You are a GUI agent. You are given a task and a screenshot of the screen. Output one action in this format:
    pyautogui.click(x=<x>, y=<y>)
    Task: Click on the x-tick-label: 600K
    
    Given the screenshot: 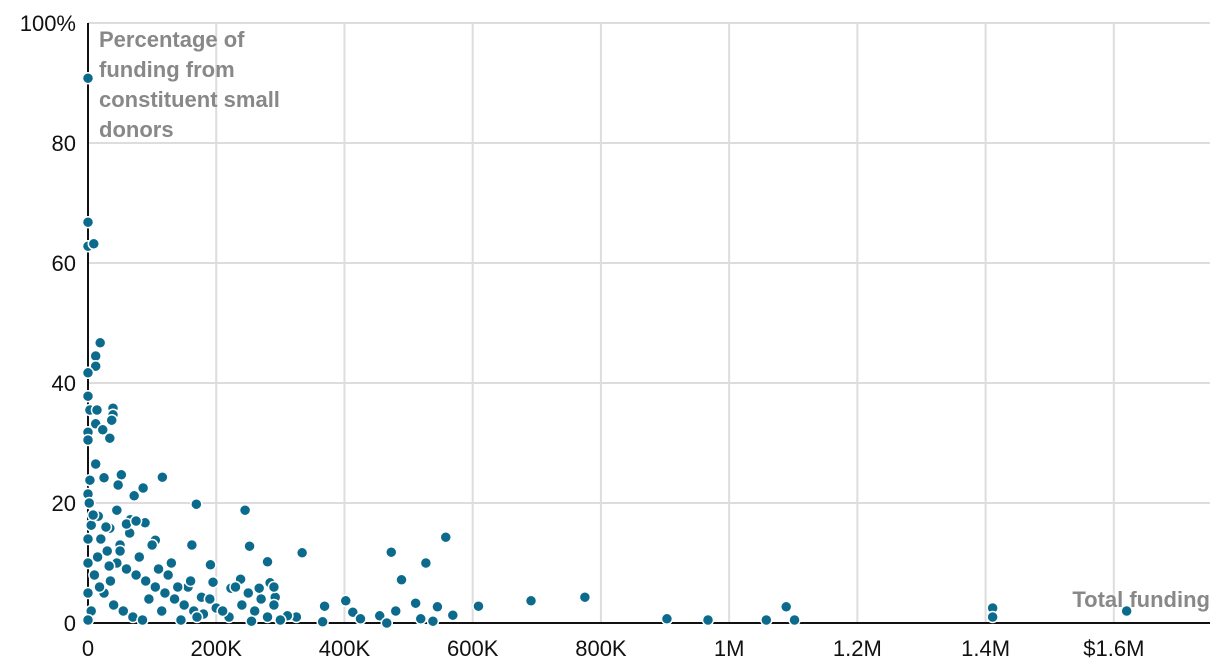 What is the action you would take?
    pyautogui.click(x=473, y=648)
    